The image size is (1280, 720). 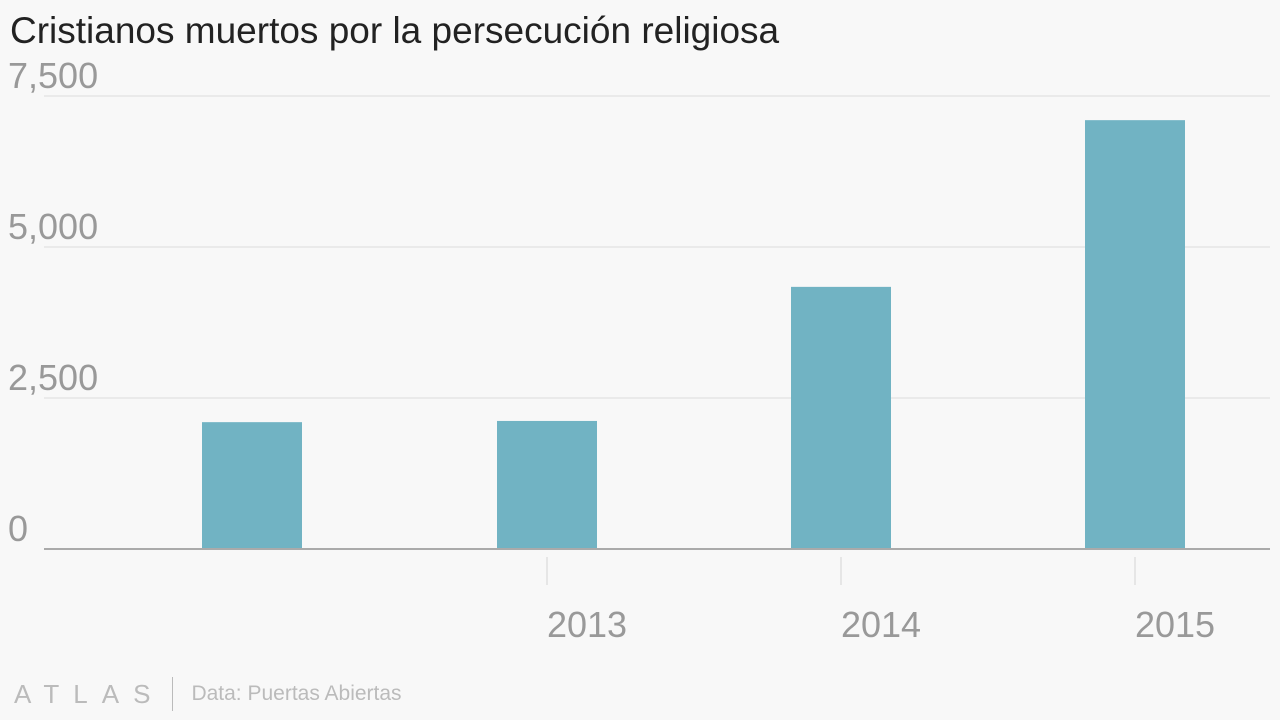 What do you see at coordinates (89, 693) in the screenshot?
I see `atlas-logo: ATLAS` at bounding box center [89, 693].